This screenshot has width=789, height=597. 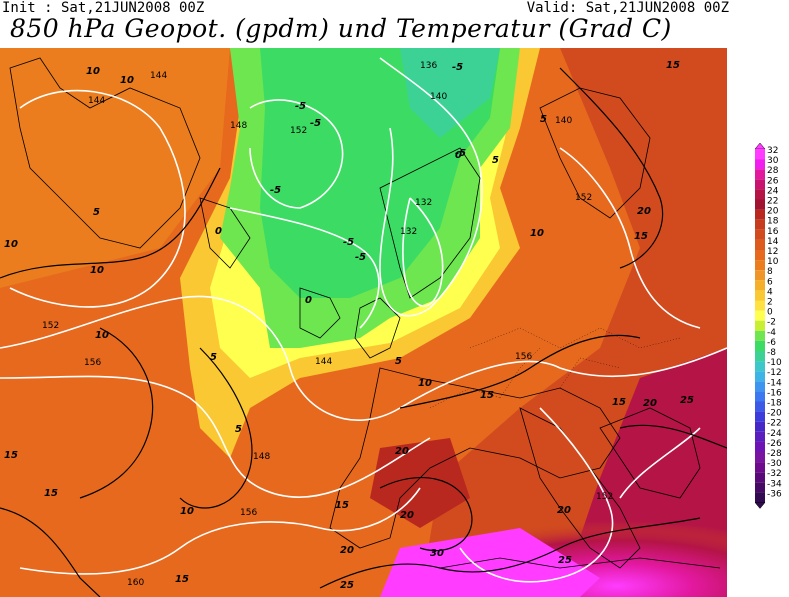 I want to click on colorbar-arrow-top, so click(x=760, y=146).